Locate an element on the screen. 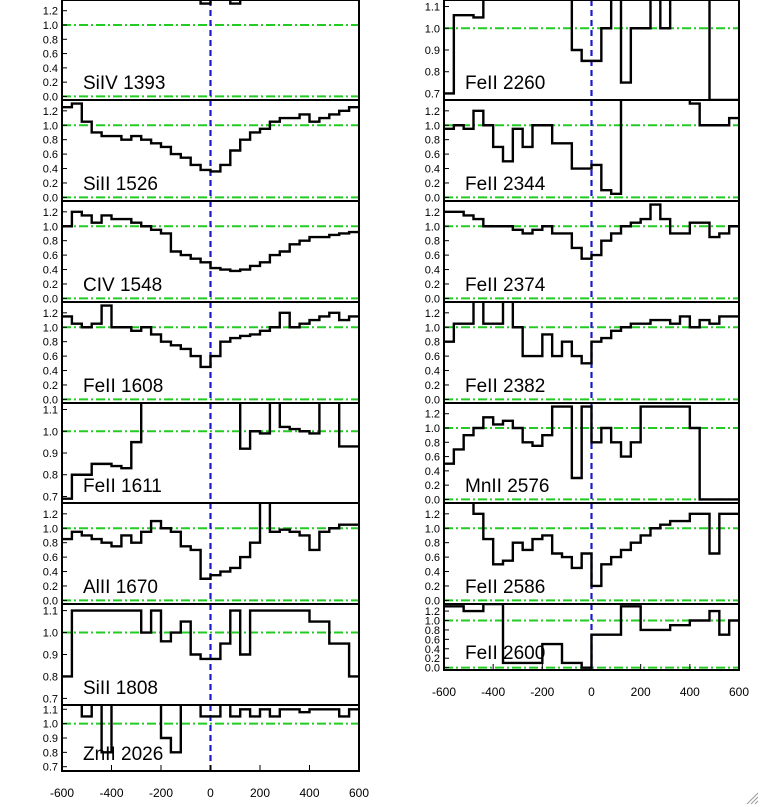 This screenshot has width=761, height=807. panel-siii-1808: 0.7 0.8 0.9 1.0 1.1 SiII 1808 is located at coordinates (201, 654).